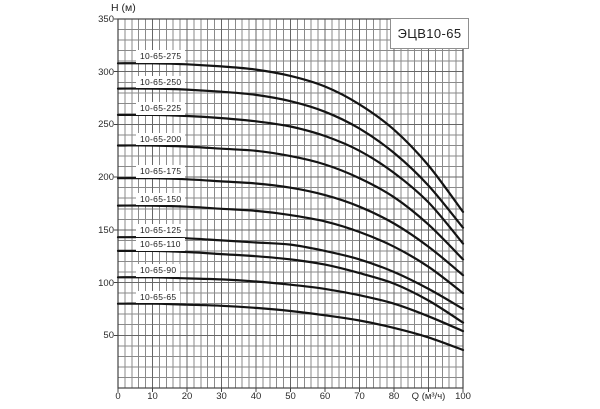  I want to click on x-tick-label: 70, so click(359, 396).